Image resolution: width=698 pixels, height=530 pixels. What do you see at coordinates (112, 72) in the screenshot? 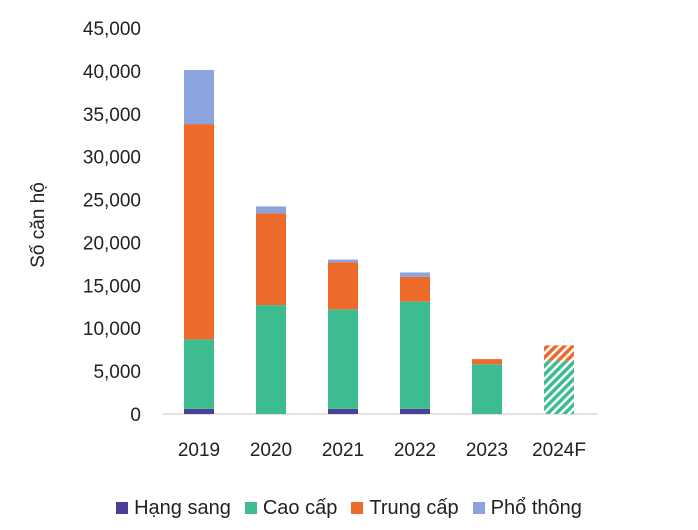
I see `y-tick-label: 40,000` at bounding box center [112, 72].